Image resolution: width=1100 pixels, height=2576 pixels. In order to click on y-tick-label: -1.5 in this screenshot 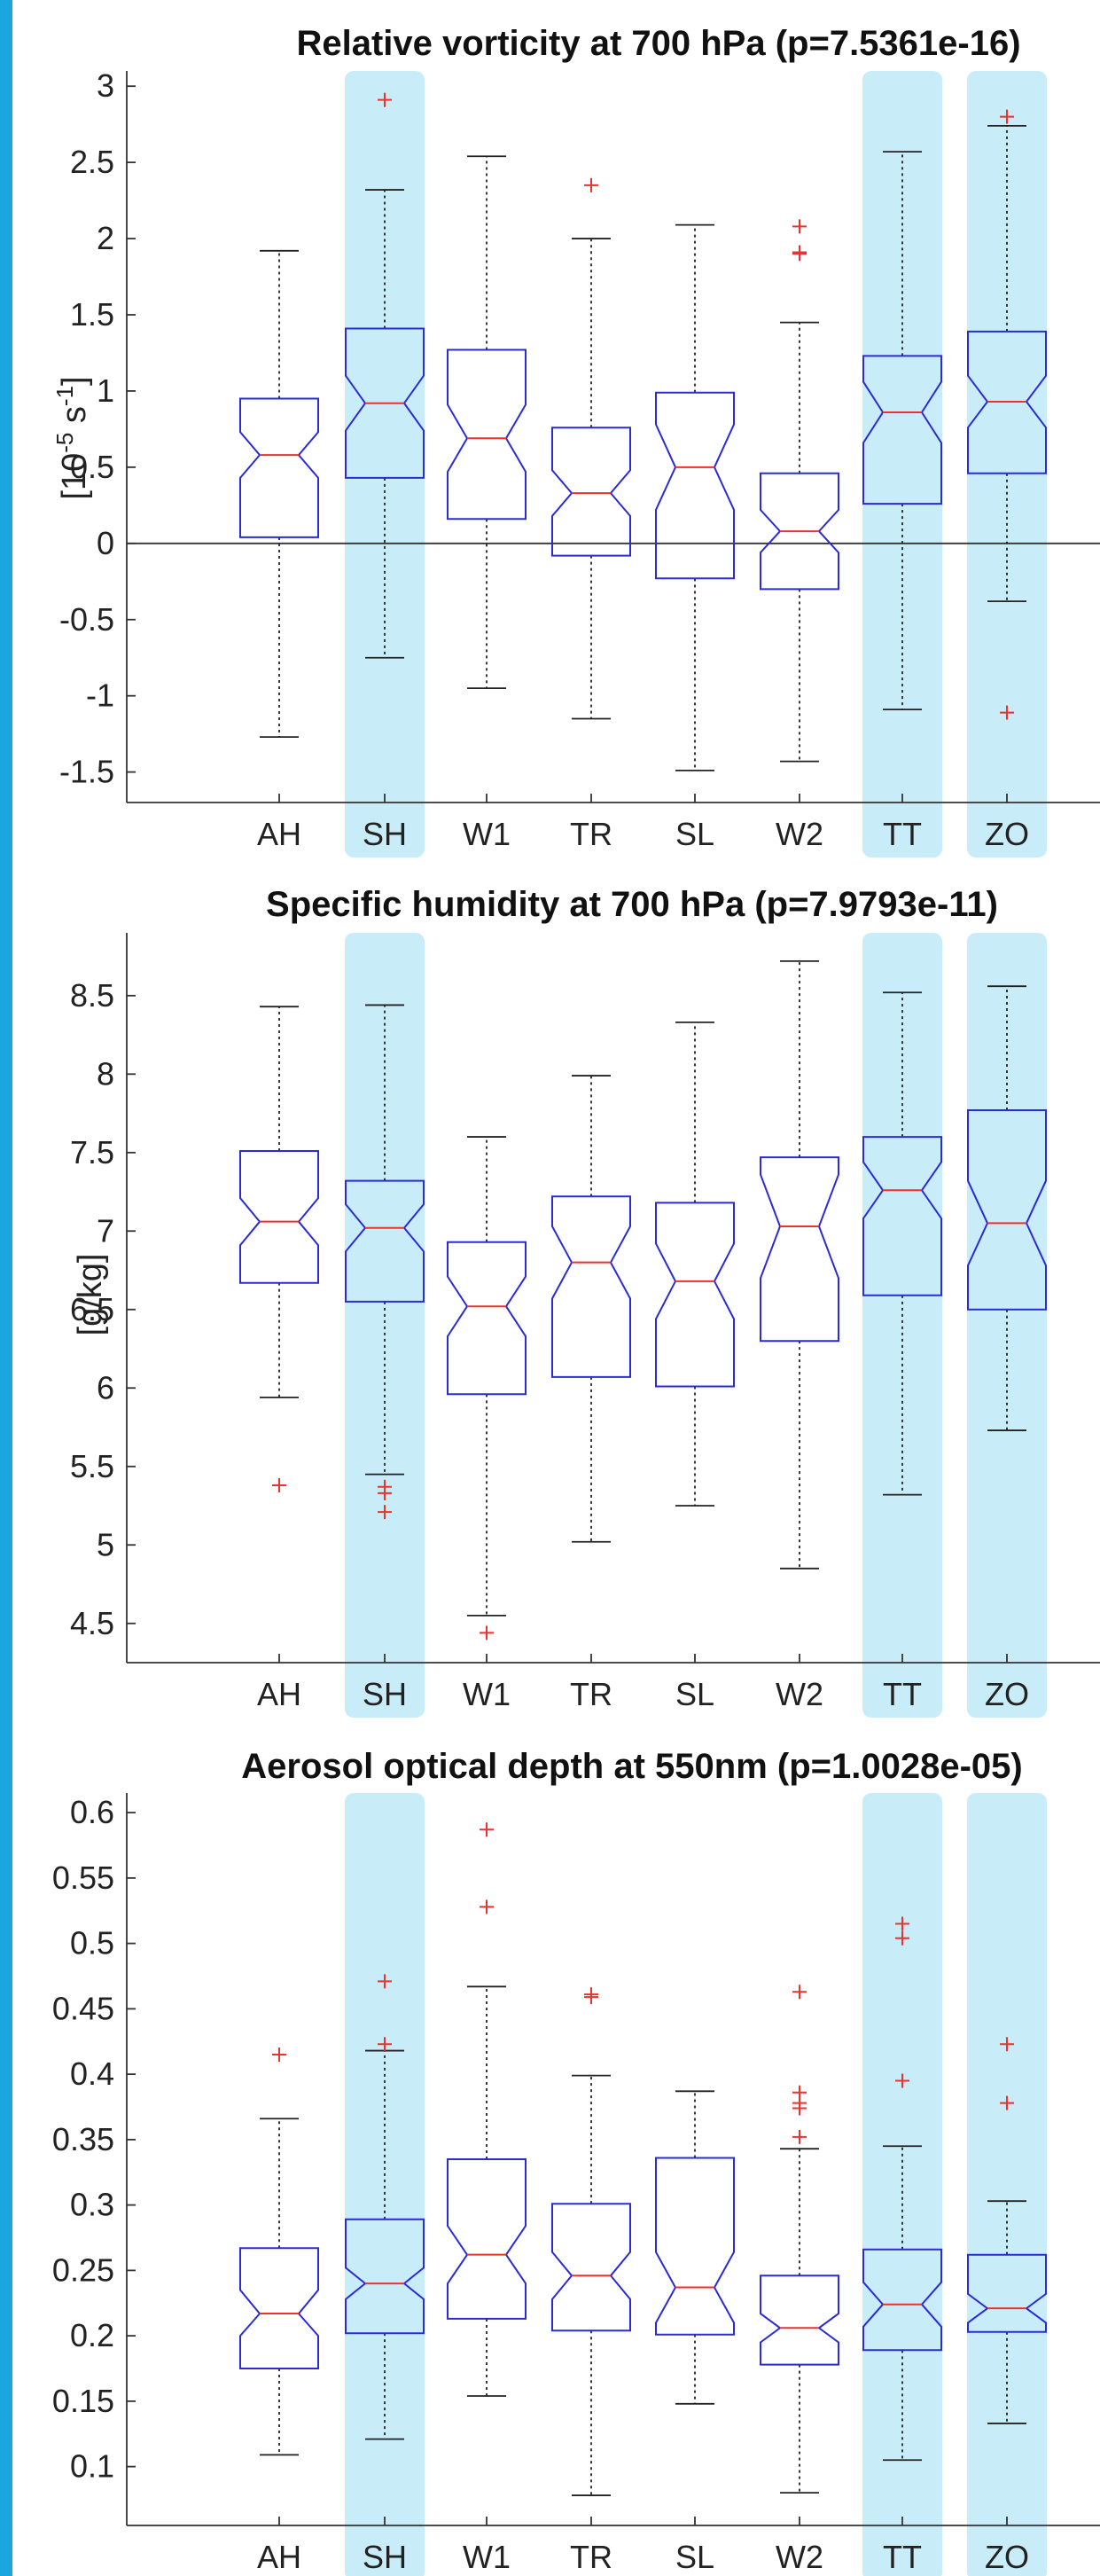, I will do `click(86, 772)`.